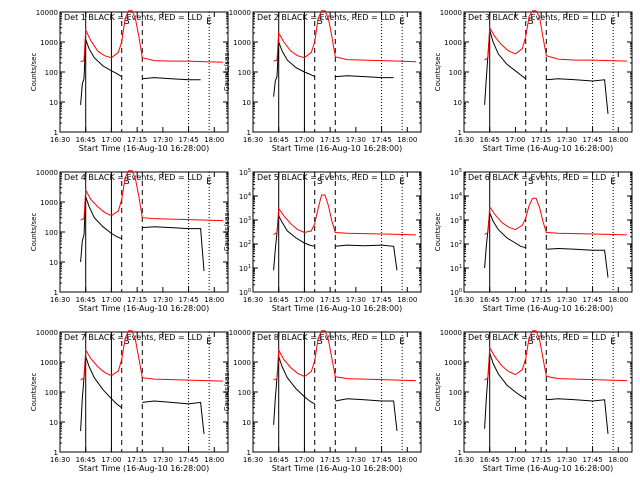 This screenshot has width=640, height=480. Describe the element at coordinates (245, 196) in the screenshot. I see `y-tick-label: 10⁴` at that location.